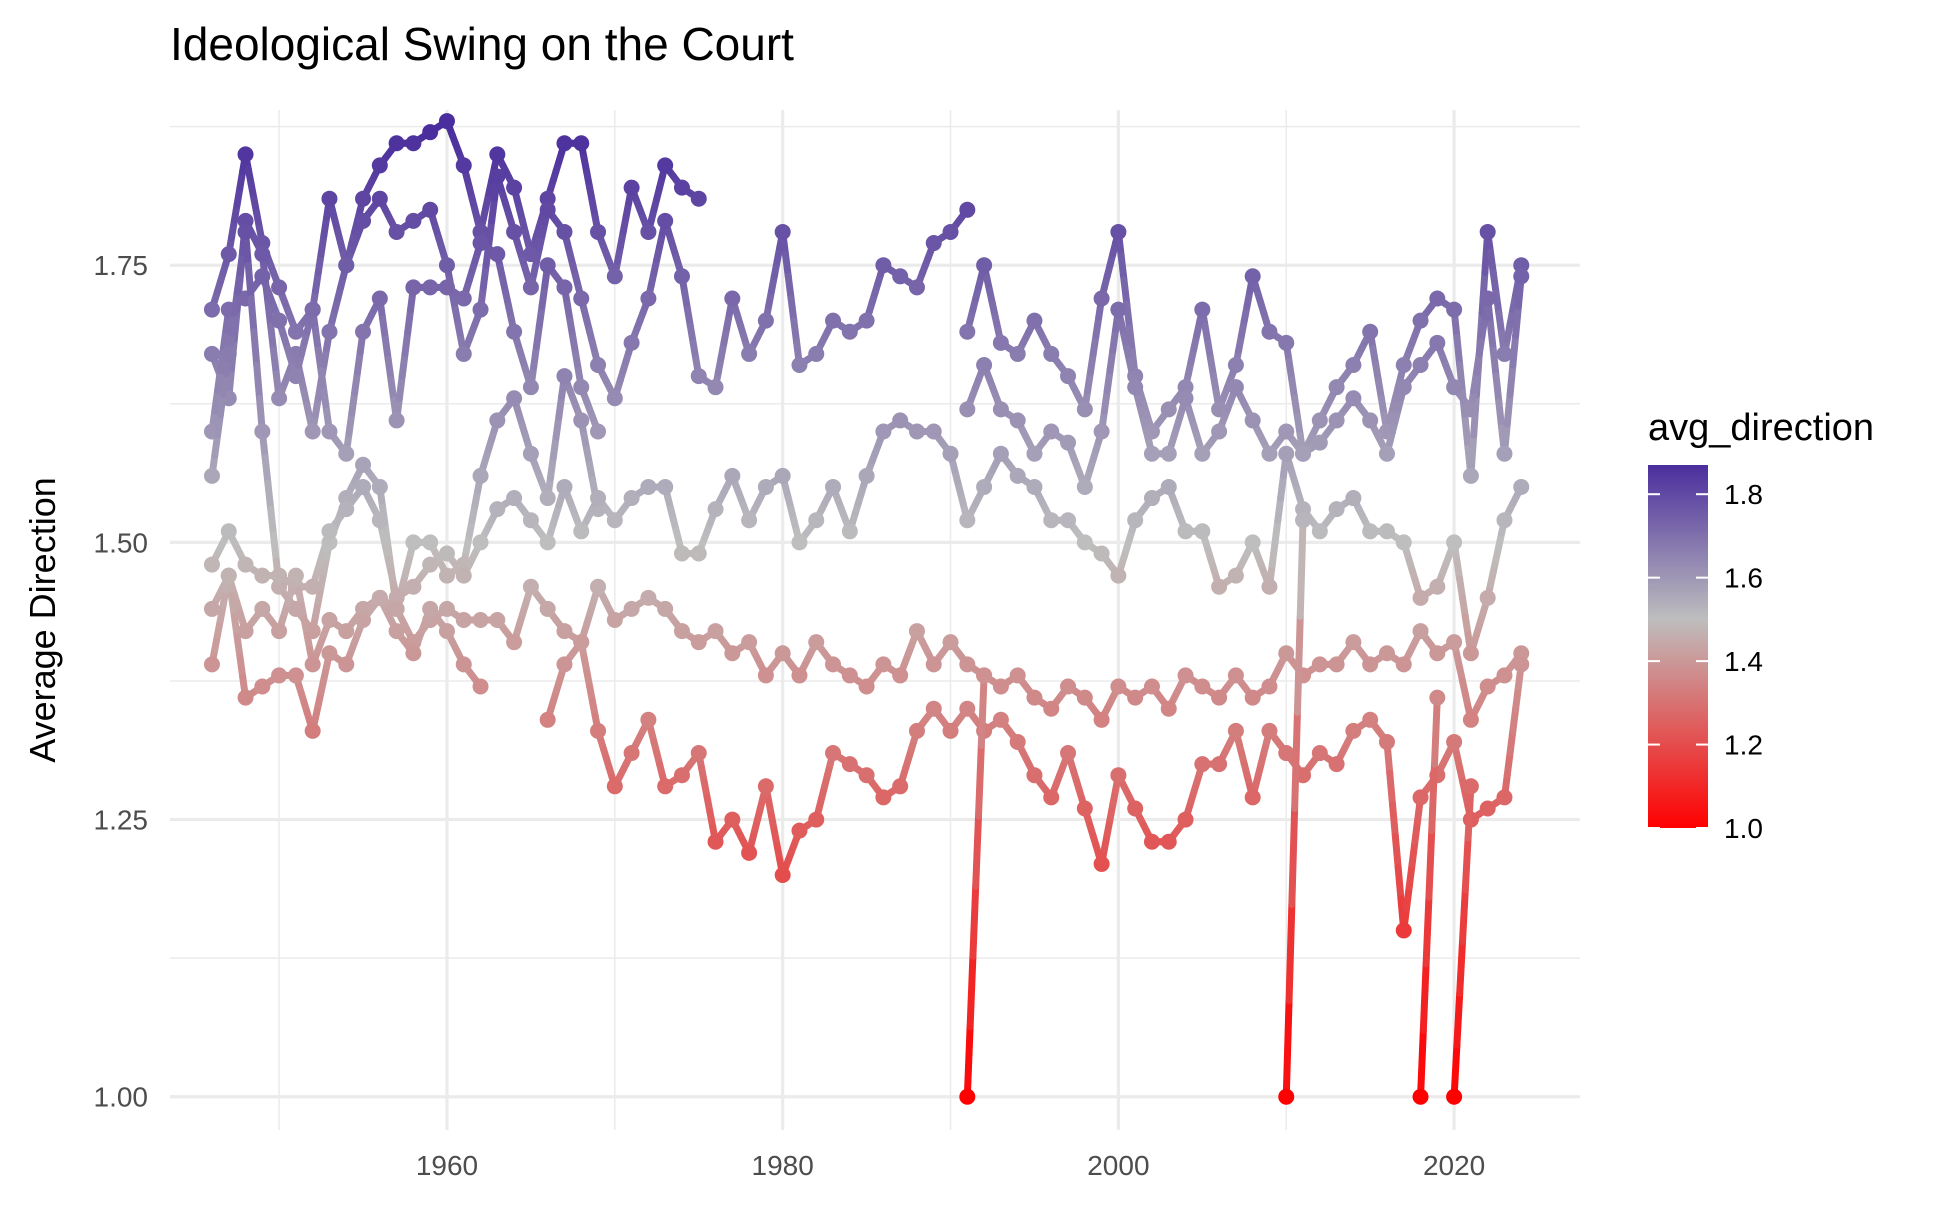 This screenshot has height=1210, width=1959. What do you see at coordinates (447, 1165) in the screenshot?
I see `x-tick-label: 1960` at bounding box center [447, 1165].